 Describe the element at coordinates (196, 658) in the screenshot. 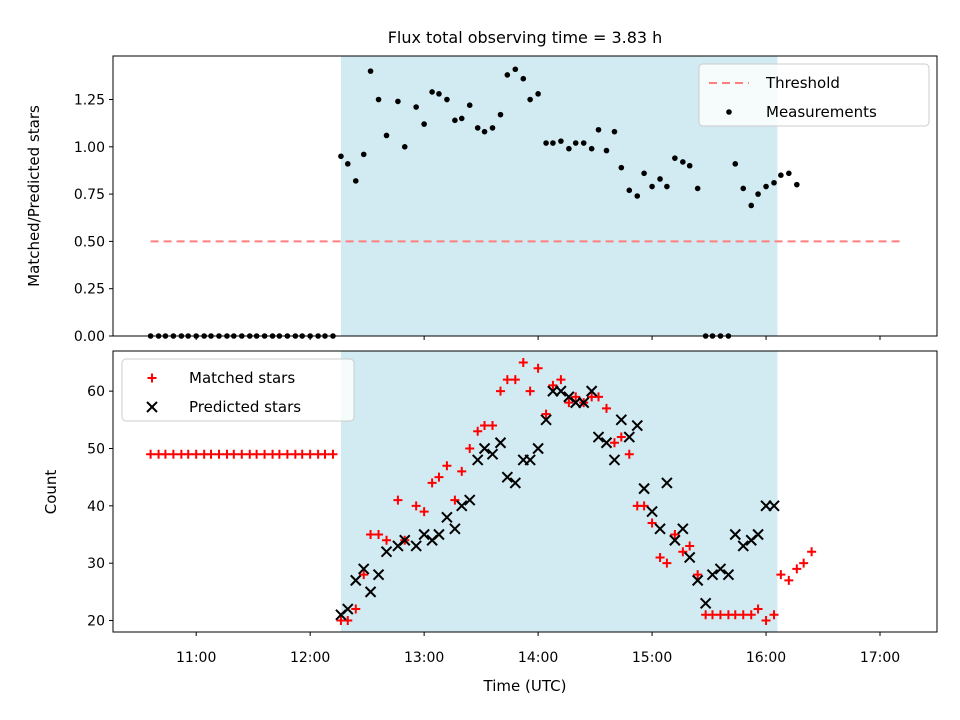

I see `x-tick-label: 11:00` at that location.